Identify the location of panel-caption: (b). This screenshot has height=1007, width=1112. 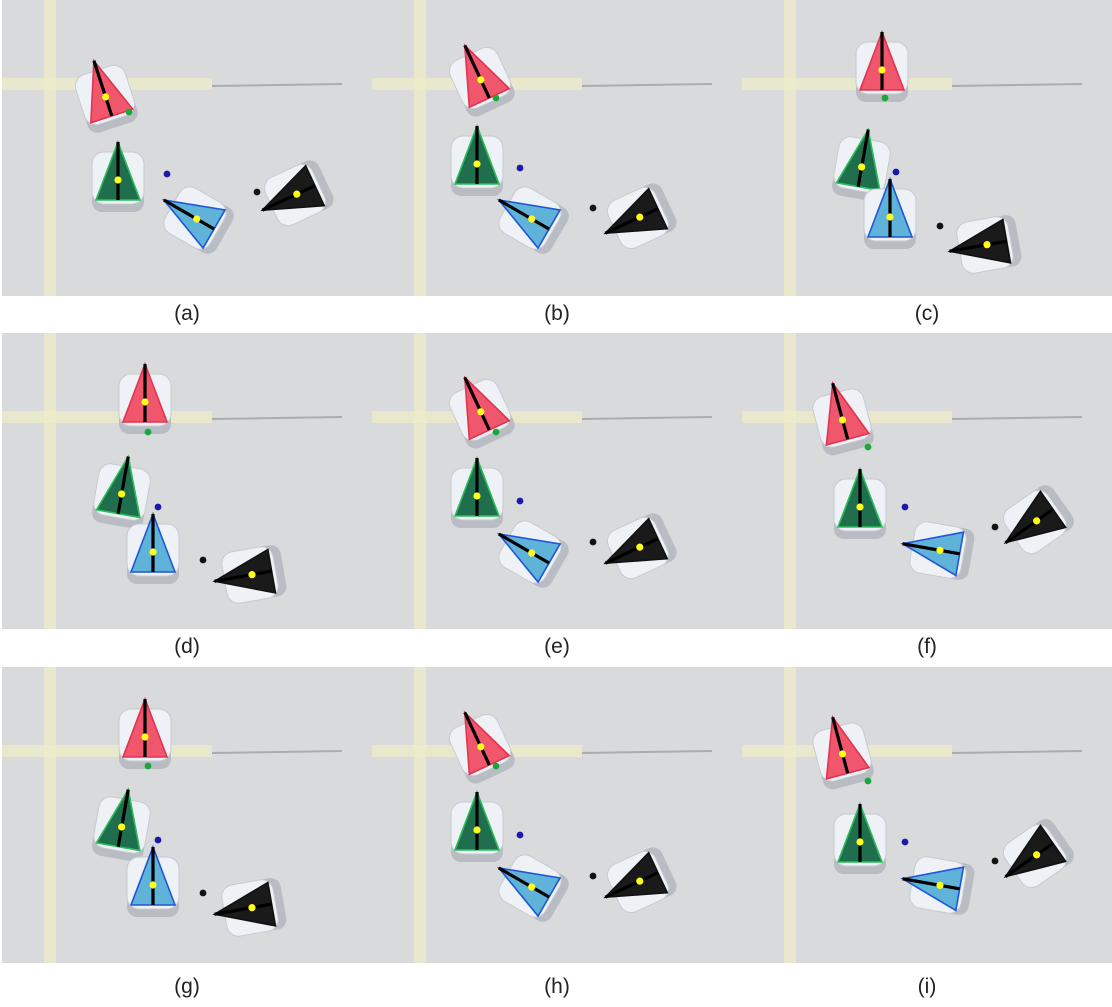
(557, 313).